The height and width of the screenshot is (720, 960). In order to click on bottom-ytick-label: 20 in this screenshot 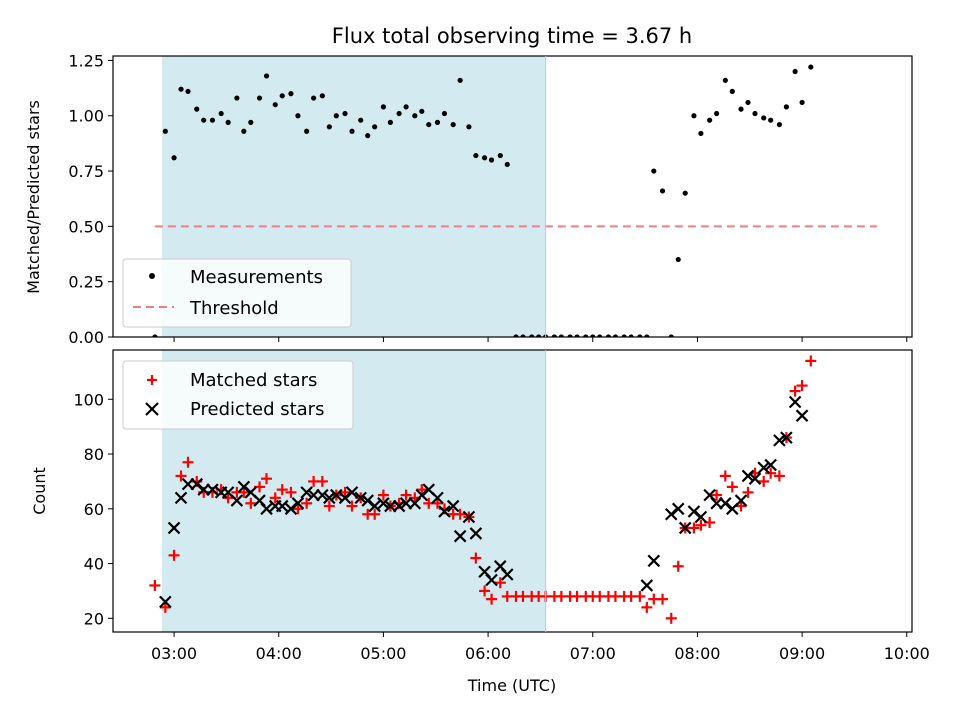, I will do `click(94, 618)`.